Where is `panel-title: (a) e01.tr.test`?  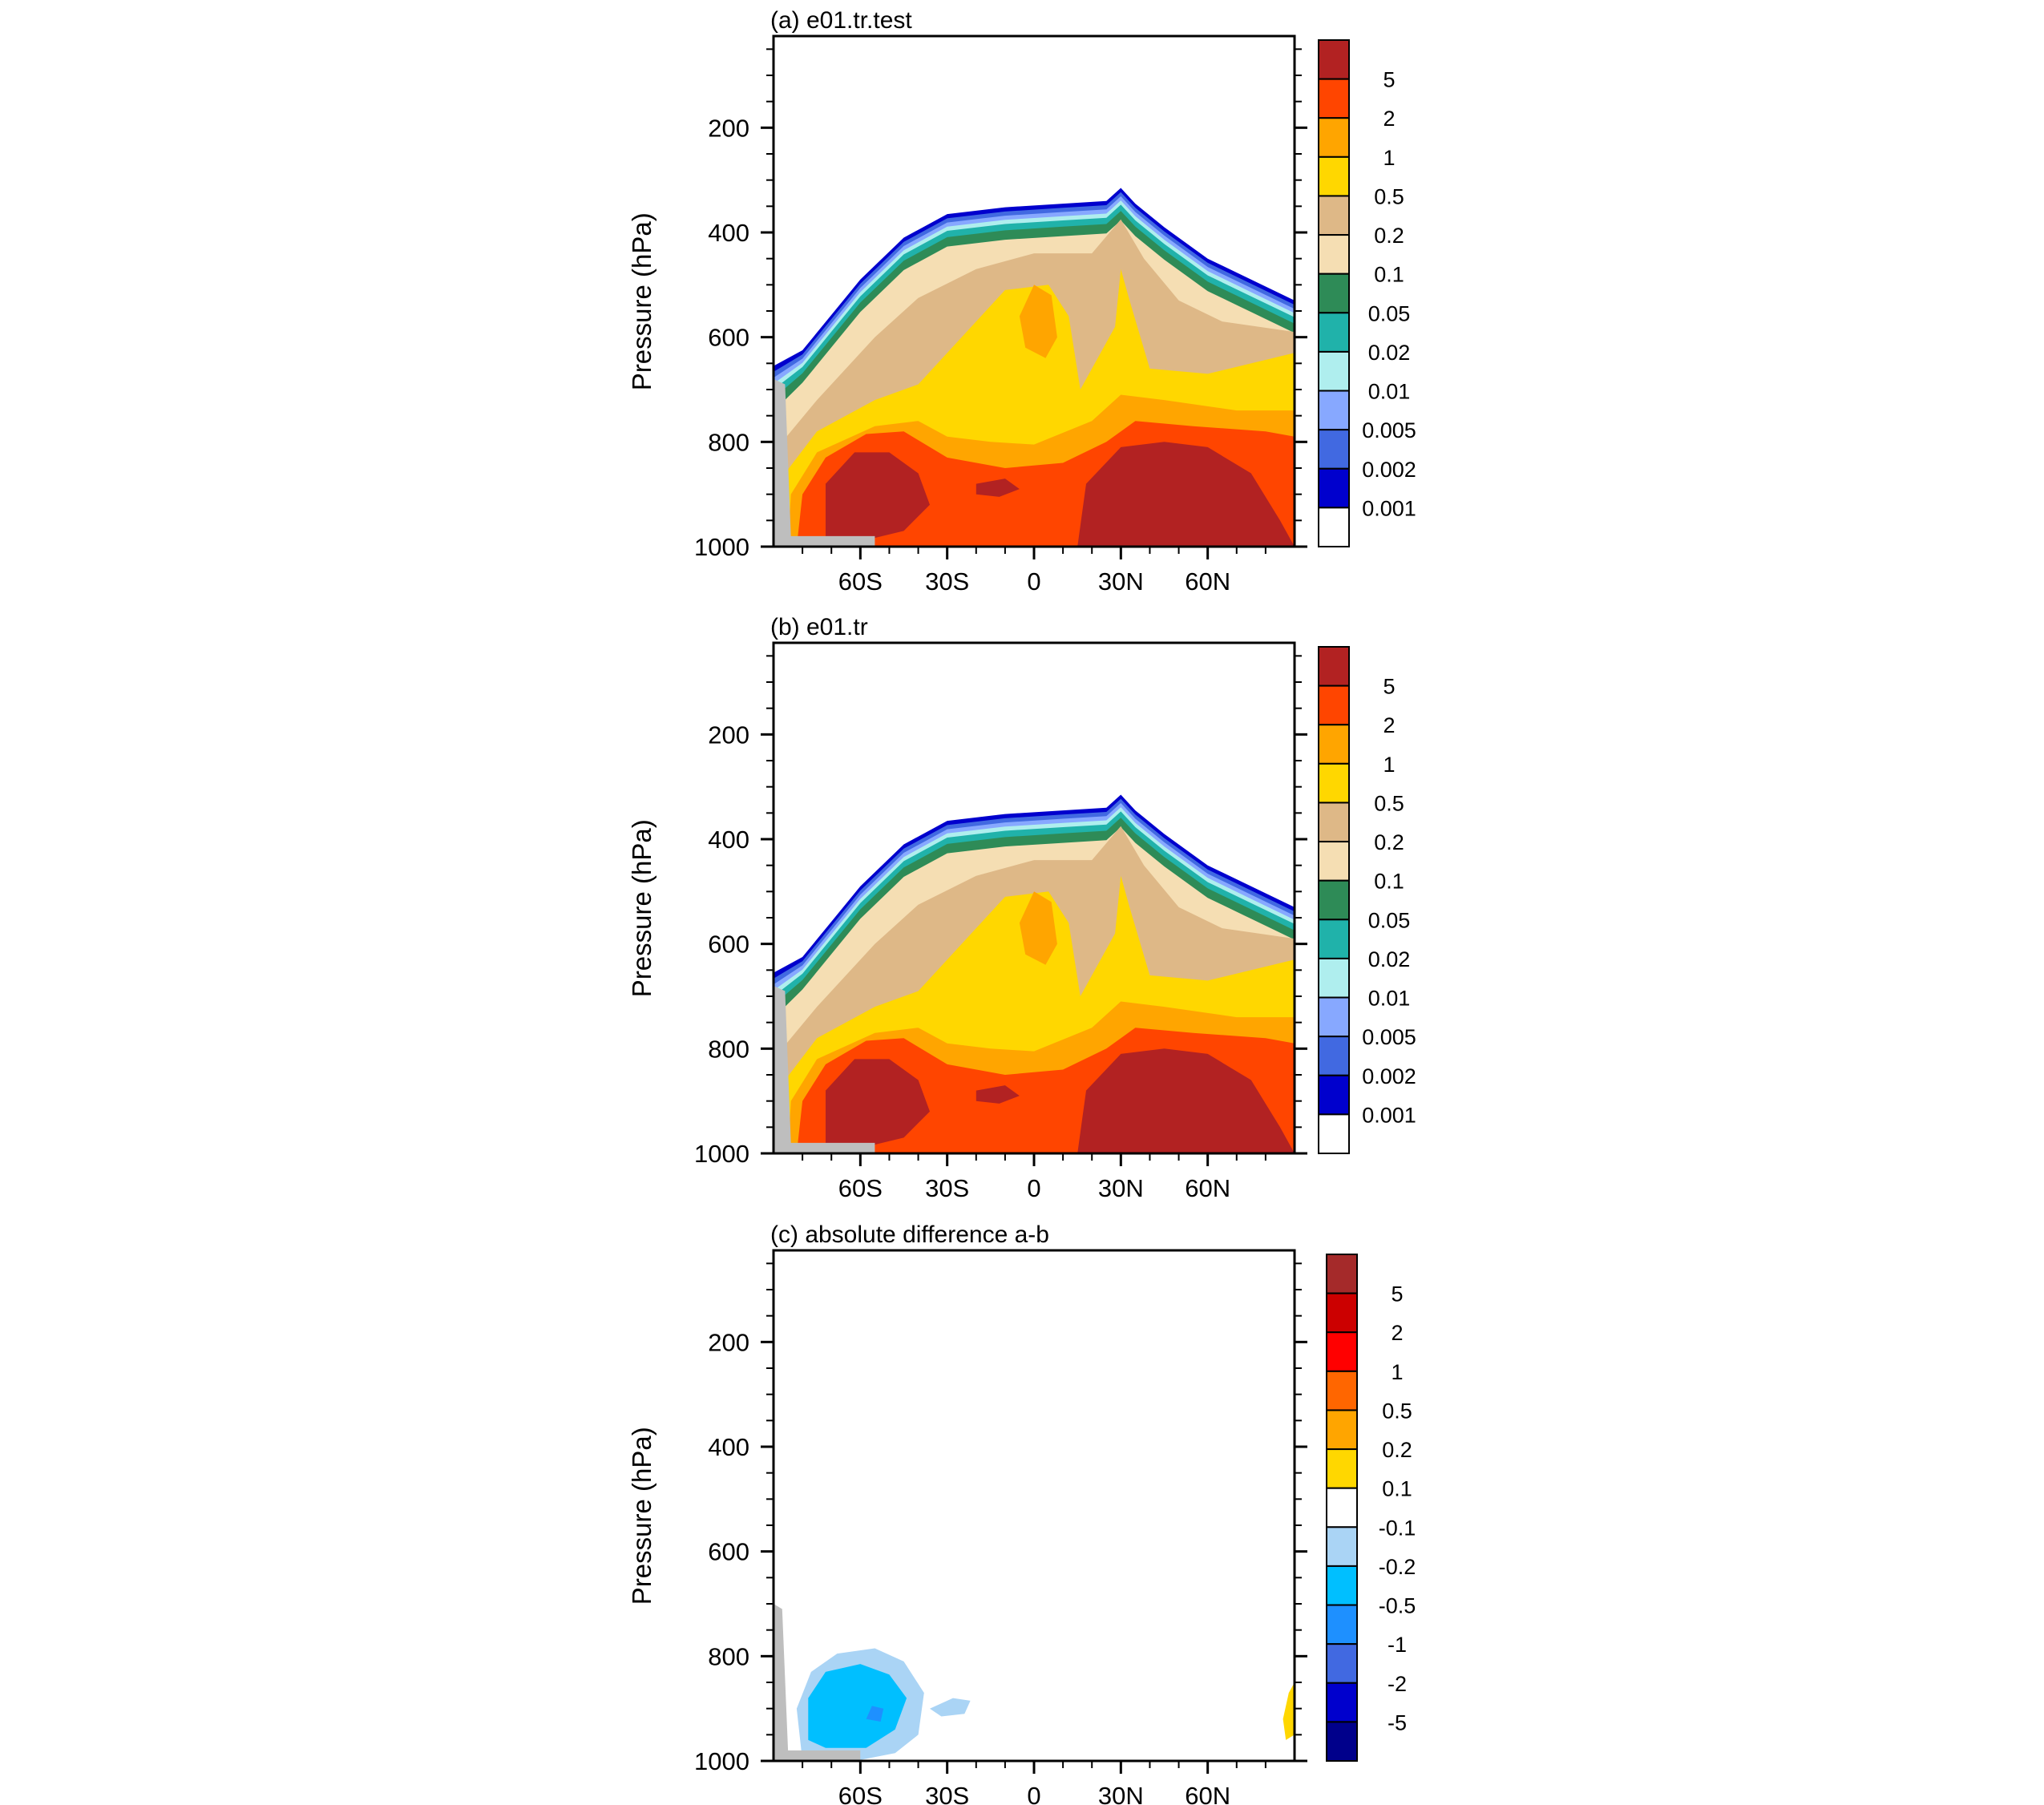
panel-title: (a) e01.tr.test is located at coordinates (841, 20).